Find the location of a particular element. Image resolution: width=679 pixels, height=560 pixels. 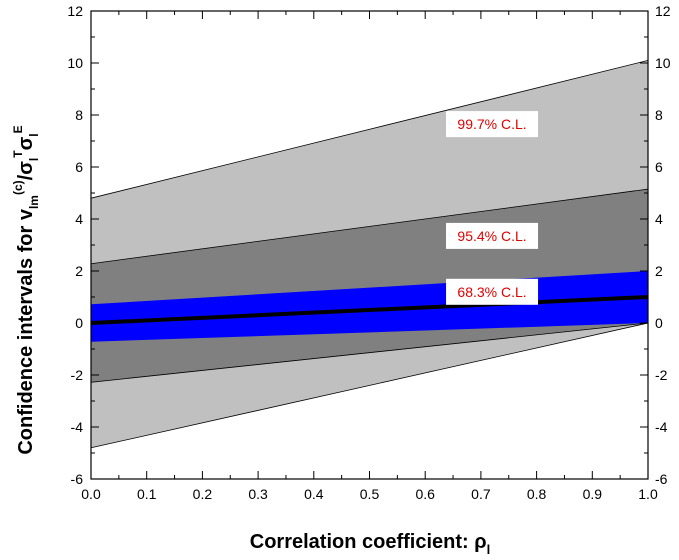

x-tick-label: 0.7 is located at coordinates (481, 494).